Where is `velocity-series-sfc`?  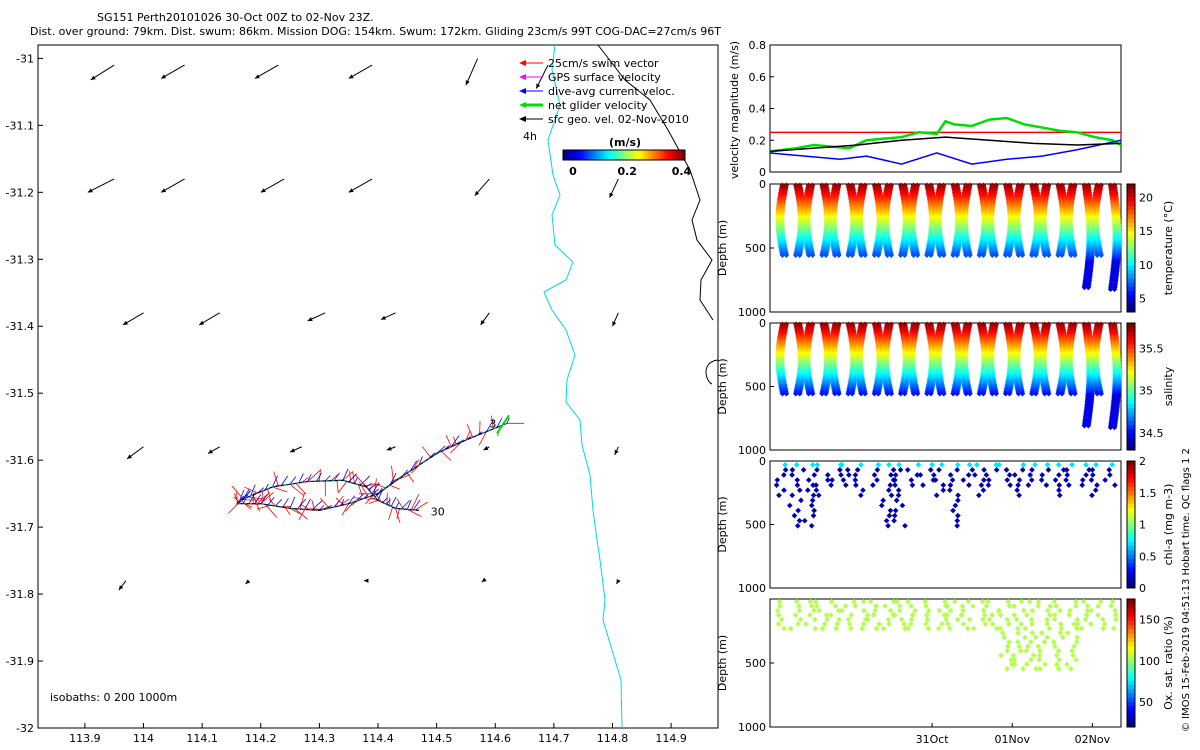 velocity-series-sfc is located at coordinates (945, 144).